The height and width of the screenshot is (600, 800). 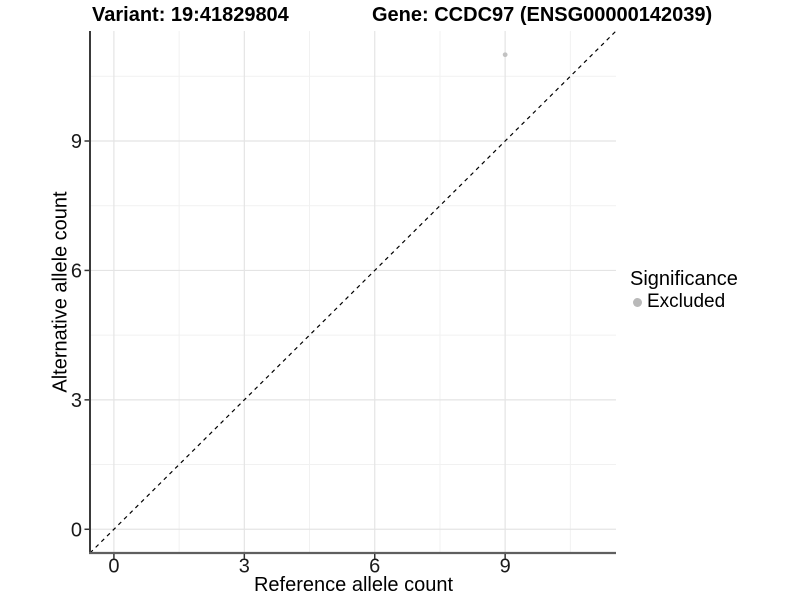 I want to click on plot-title-gene: Gene: CCDC97 (ENSG00000142039), so click(x=542, y=15).